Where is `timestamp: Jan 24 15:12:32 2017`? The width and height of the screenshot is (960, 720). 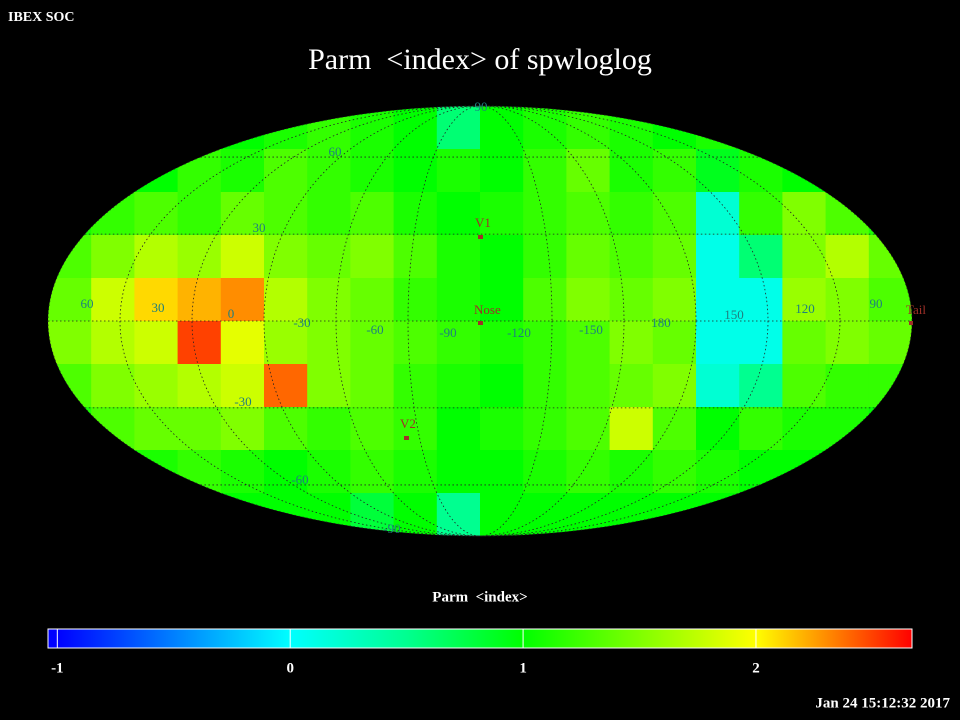
timestamp: Jan 24 15:12:32 2017 is located at coordinates (882, 703).